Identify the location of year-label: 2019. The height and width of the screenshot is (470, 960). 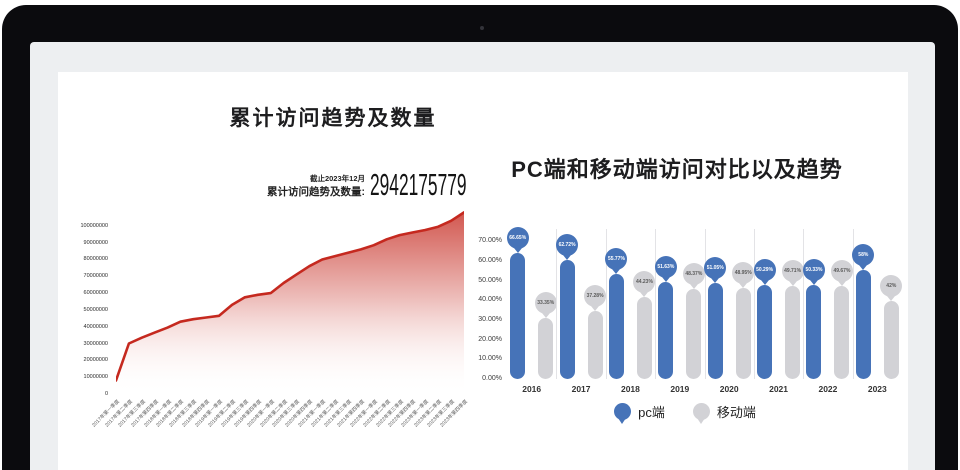
(680, 389).